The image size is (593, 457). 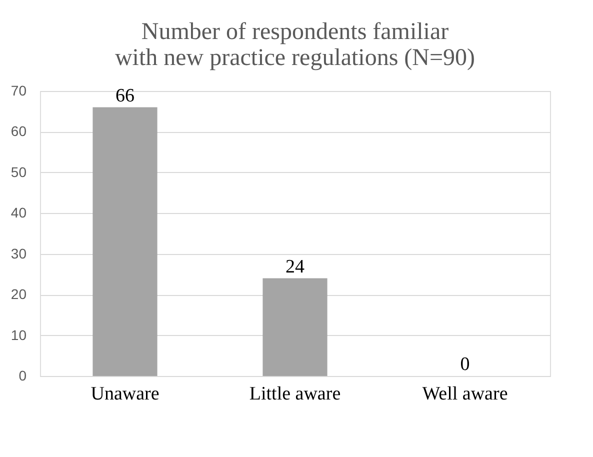 I want to click on y-tick-label: 30, so click(x=18, y=253).